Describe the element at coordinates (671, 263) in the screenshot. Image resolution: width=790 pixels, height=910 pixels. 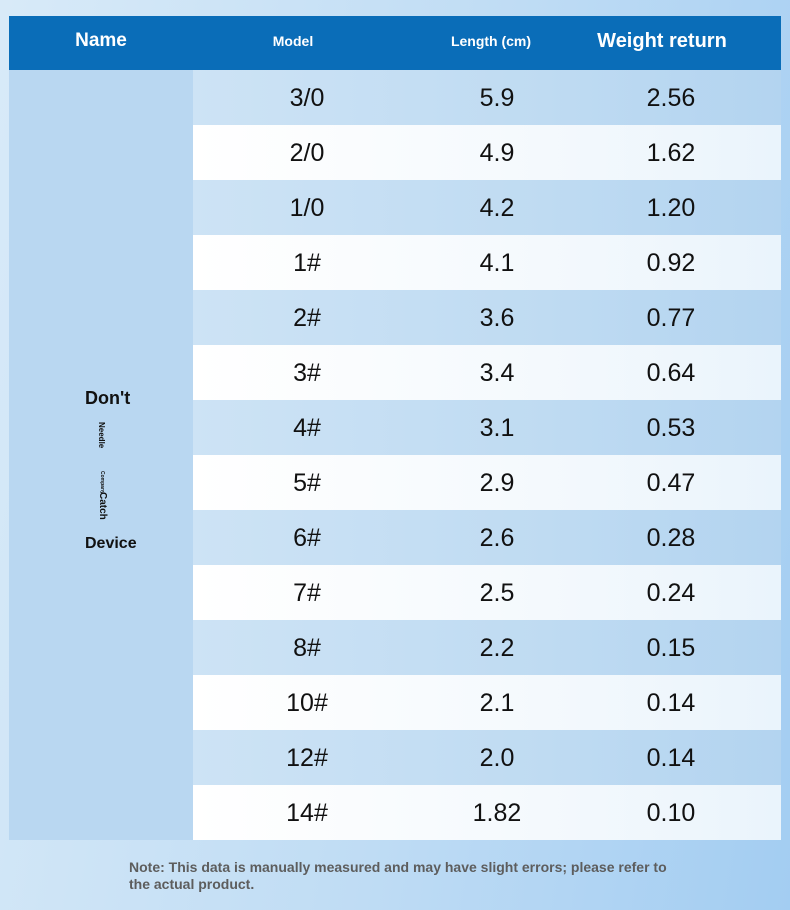
I see `cell-weight: 0.92` at that location.